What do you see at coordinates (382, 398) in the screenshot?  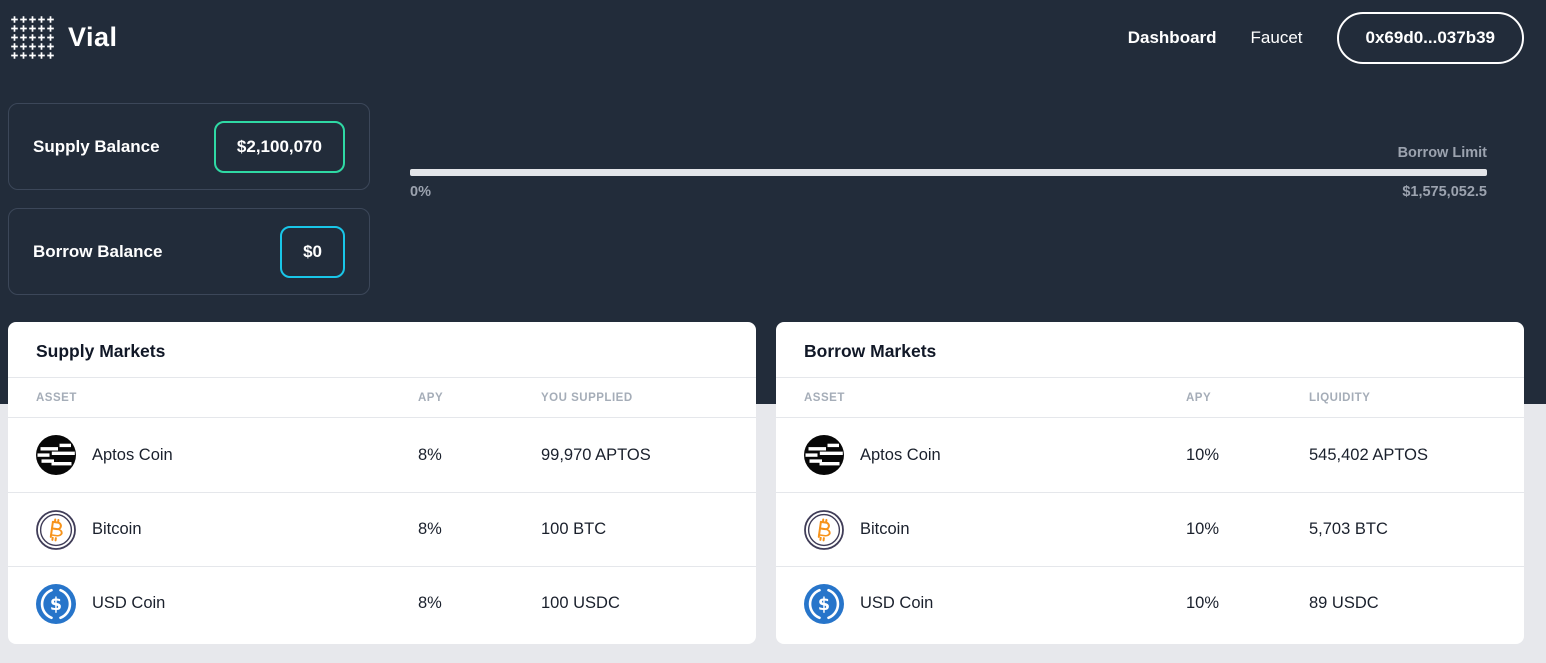 I see `supply-markets-header: ASSET APY YOU SUPPLIED` at bounding box center [382, 398].